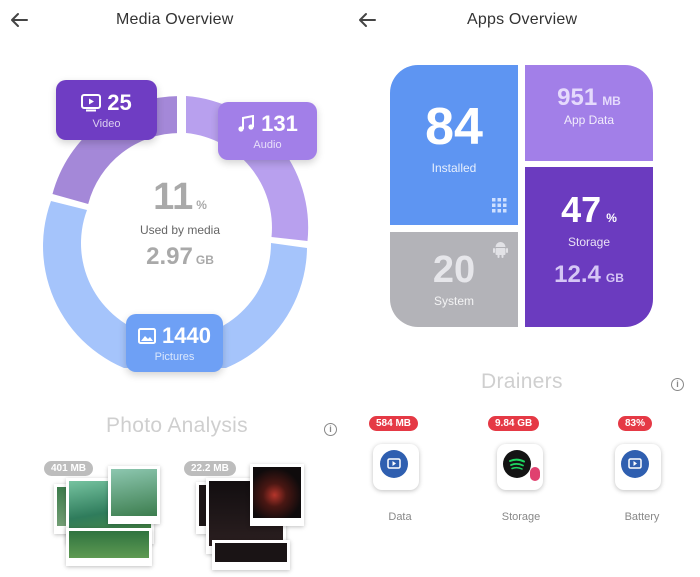 This screenshot has width=700, height=577. What do you see at coordinates (180, 230) in the screenshot?
I see `used-by-media-label: Used by media` at bounding box center [180, 230].